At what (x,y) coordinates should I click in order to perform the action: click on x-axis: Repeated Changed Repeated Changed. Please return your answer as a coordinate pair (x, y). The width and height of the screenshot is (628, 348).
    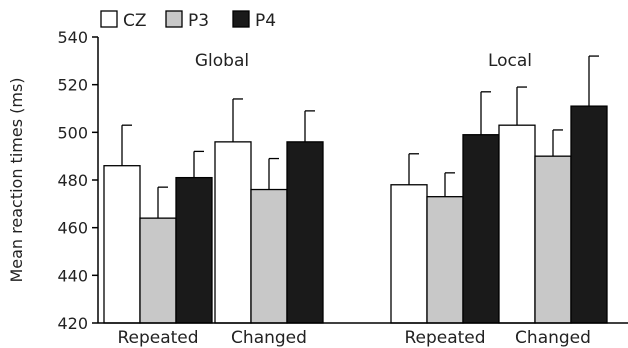
    Looking at the image, I should click on (363, 335).